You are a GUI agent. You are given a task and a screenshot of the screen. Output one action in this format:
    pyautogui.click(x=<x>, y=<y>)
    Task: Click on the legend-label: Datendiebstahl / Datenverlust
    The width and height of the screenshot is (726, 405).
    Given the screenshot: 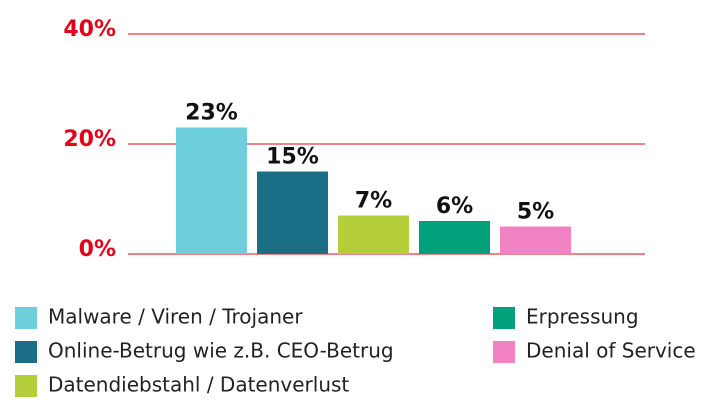 What is the action you would take?
    pyautogui.click(x=198, y=385)
    